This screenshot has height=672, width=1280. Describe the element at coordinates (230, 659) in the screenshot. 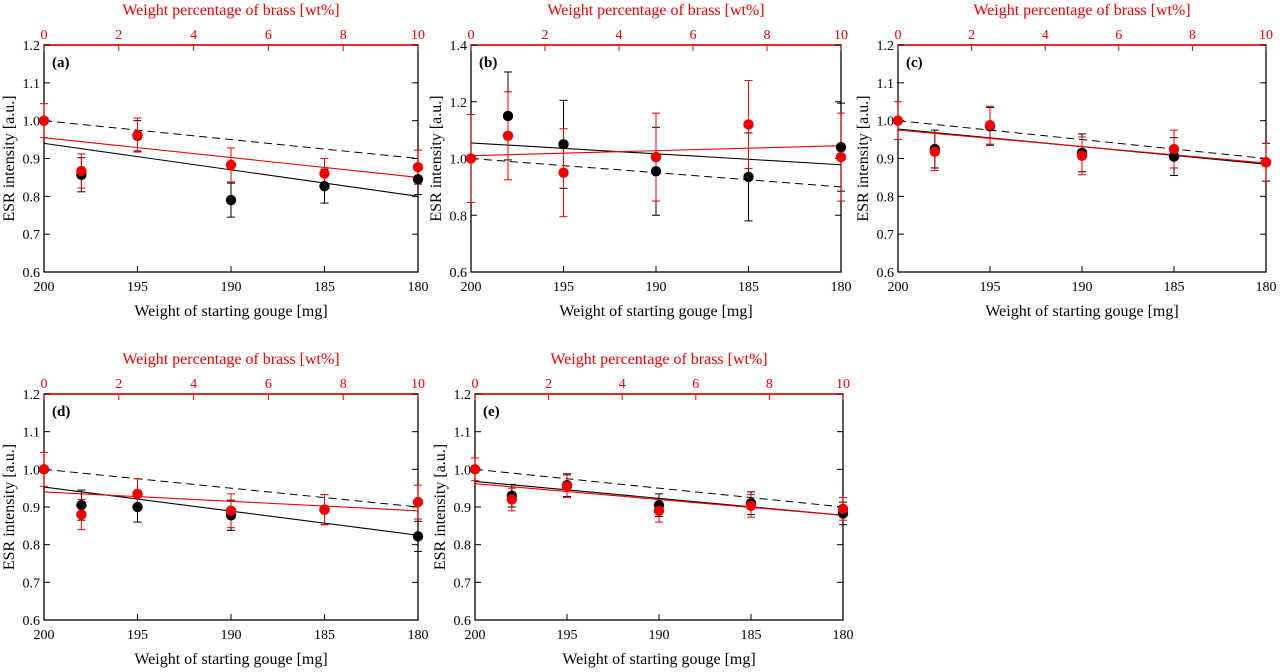

I see `x-axis-title: Weight of starting gouge [mg]` at that location.